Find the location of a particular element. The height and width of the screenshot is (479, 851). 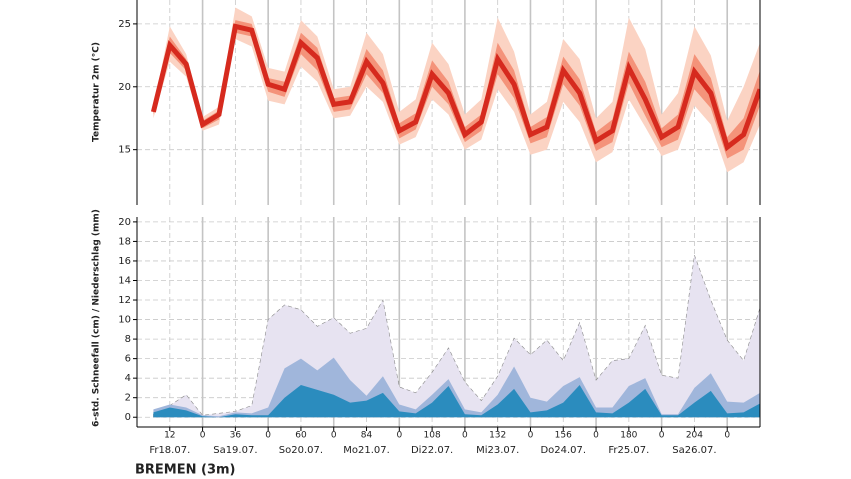

precipitation-area is located at coordinates (456, 401).